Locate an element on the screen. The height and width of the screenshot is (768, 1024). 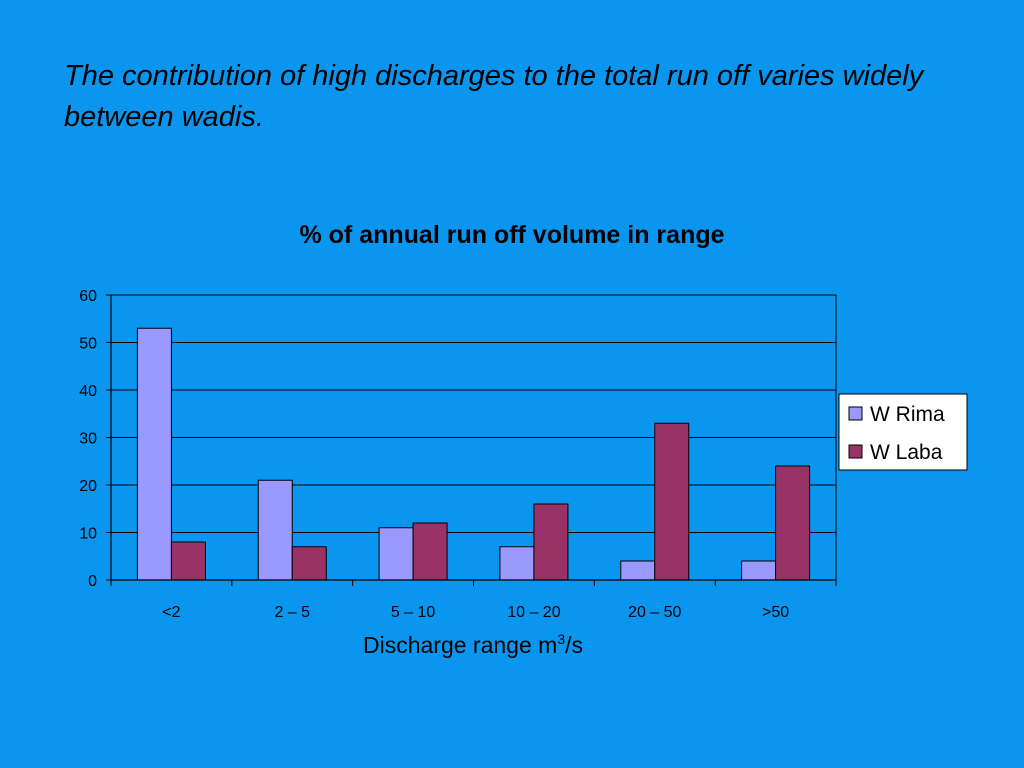
x-axis-label-superscript: 3 is located at coordinates (561, 639).